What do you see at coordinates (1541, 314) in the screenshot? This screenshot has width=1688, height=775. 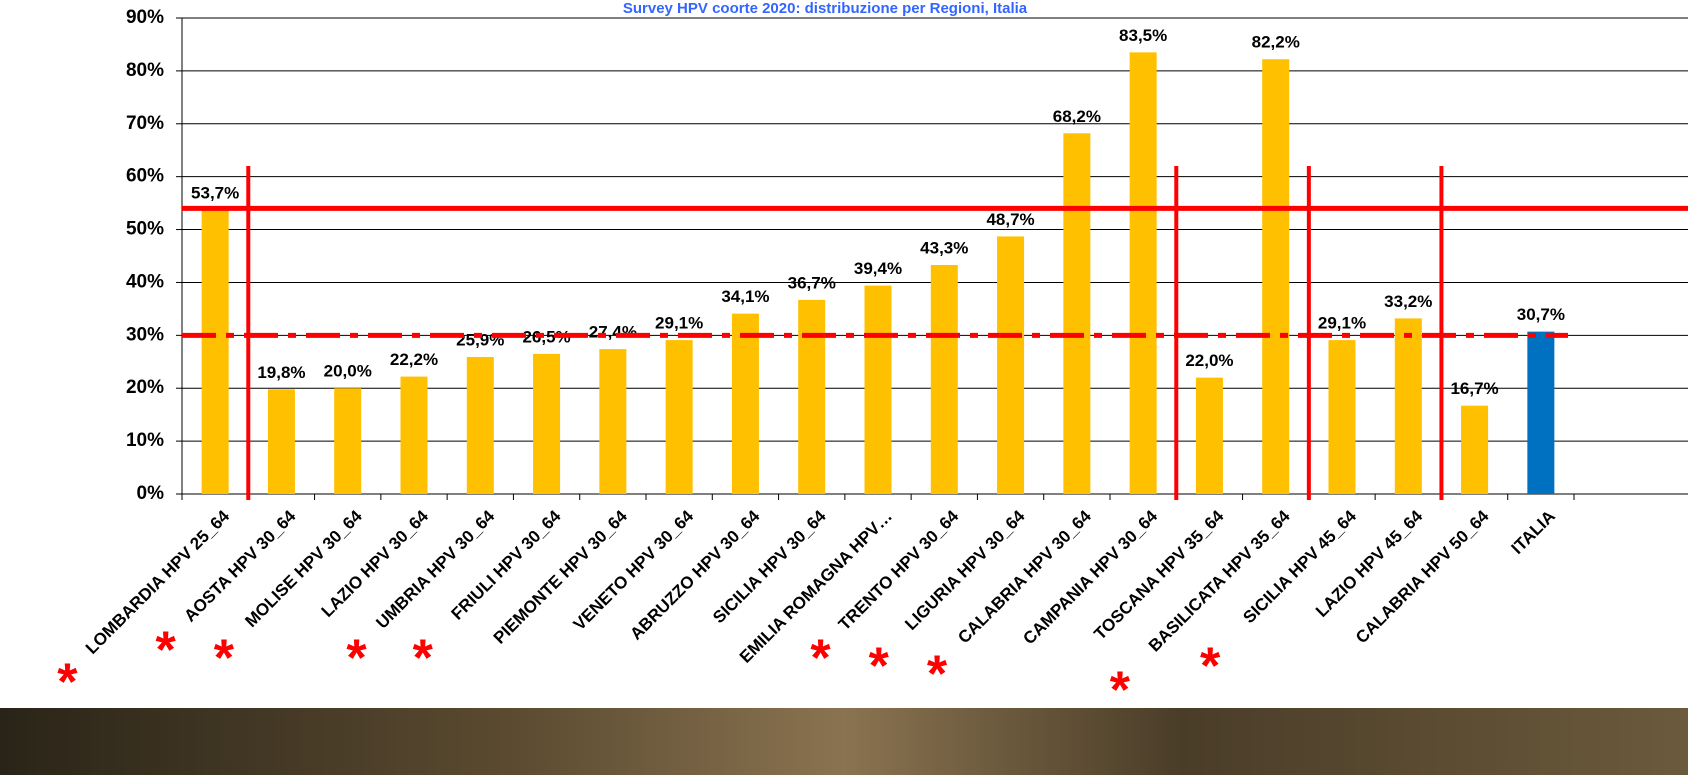 I see `data-label: 30,7%` at bounding box center [1541, 314].